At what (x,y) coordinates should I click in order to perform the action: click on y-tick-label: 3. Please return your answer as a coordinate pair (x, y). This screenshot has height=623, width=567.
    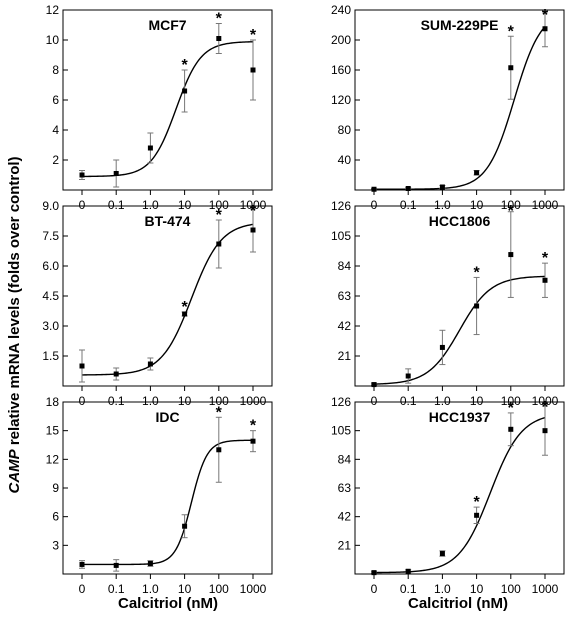
    Looking at the image, I should click on (55, 545).